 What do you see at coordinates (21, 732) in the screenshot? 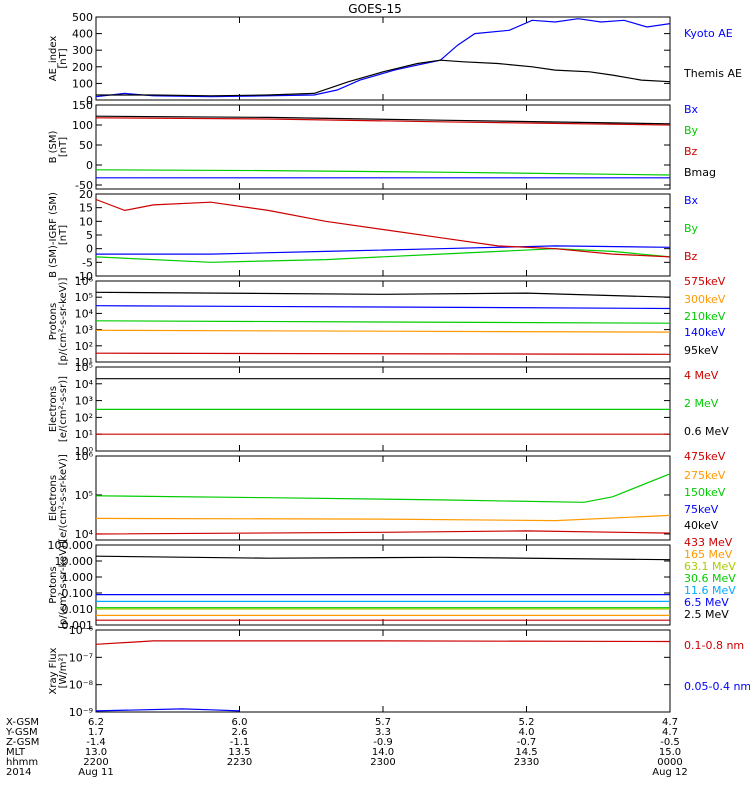
I see `ephemeris-row-label: Y-GSM` at bounding box center [21, 732].